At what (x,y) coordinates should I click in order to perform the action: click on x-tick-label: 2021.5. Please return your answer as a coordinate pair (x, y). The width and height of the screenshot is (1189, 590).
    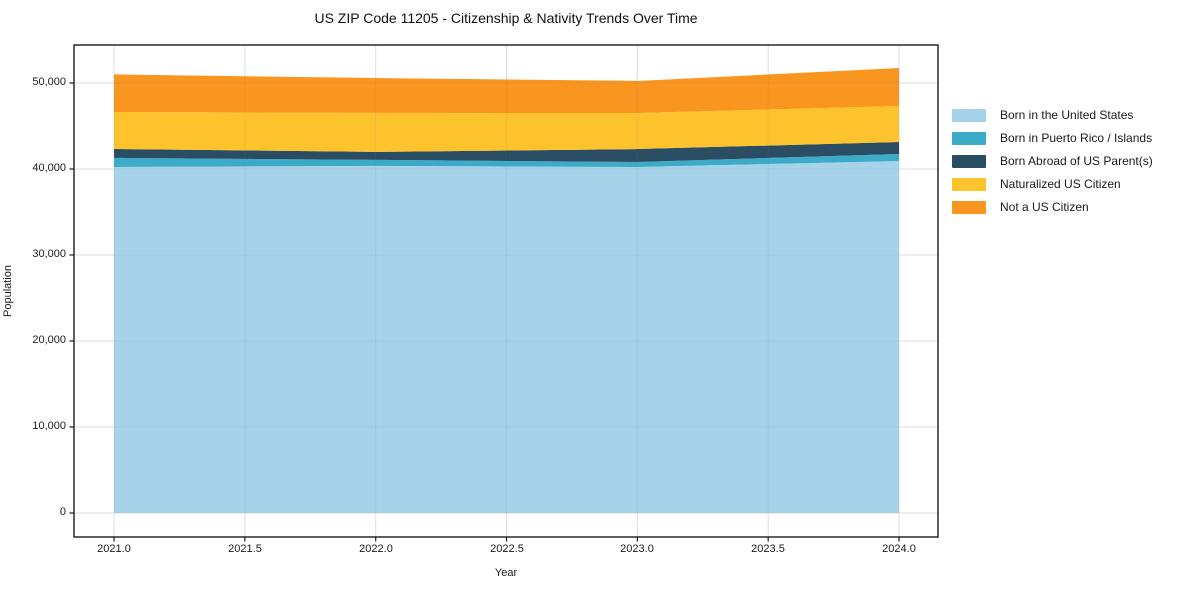
    Looking at the image, I should click on (245, 549).